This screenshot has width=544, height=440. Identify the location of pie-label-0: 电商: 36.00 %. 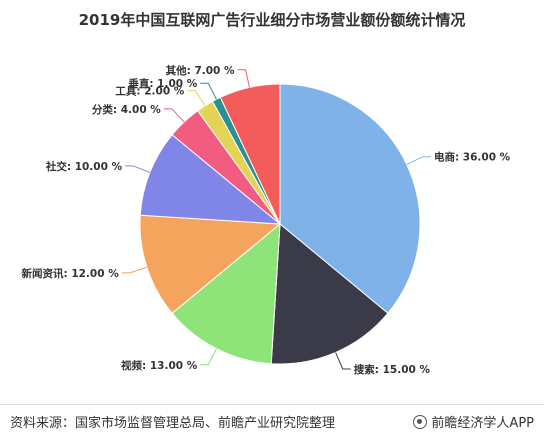
(472, 157).